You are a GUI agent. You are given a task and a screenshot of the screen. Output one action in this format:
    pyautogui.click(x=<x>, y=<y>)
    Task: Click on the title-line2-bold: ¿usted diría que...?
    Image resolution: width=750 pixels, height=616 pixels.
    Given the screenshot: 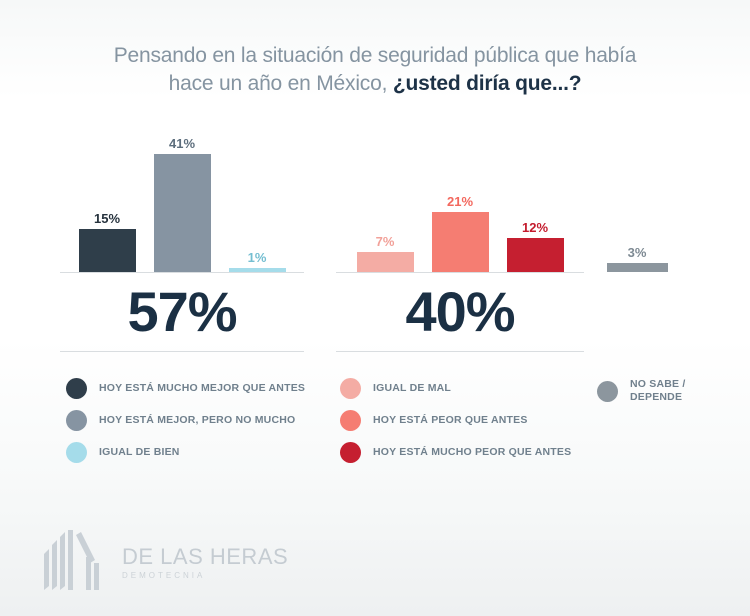 What is the action you would take?
    pyautogui.click(x=487, y=83)
    